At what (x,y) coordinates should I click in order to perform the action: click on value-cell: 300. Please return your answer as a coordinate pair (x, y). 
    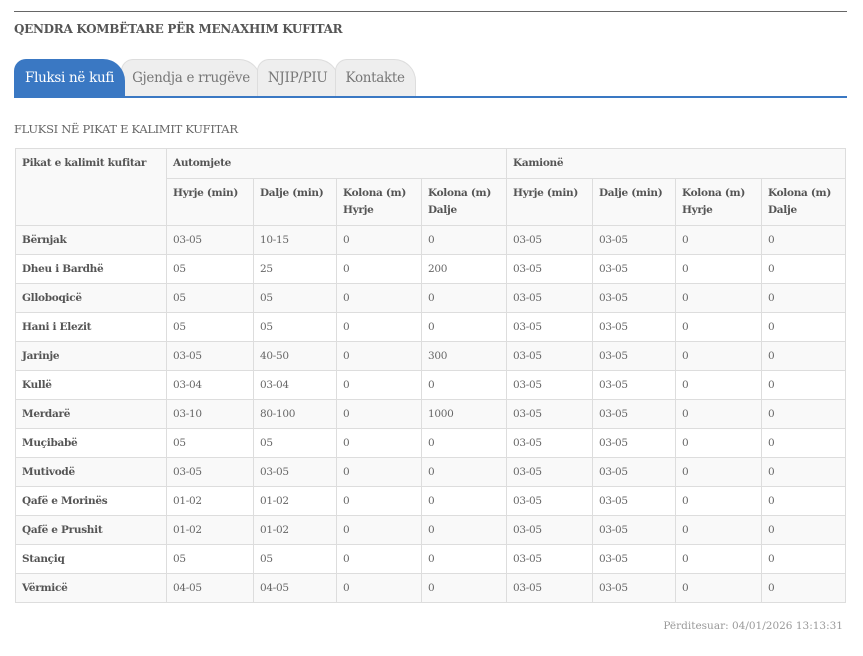
    Looking at the image, I should click on (464, 356).